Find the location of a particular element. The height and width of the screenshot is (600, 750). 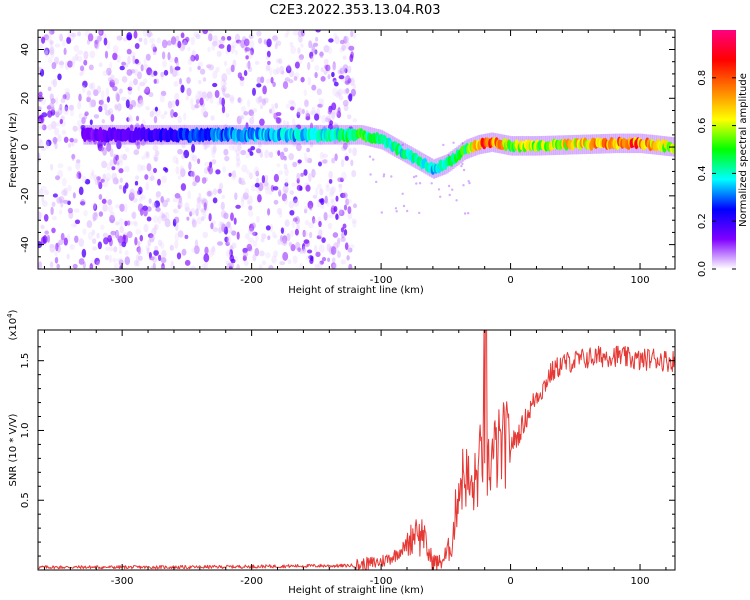

snr-x-tick-neg300: -300 is located at coordinates (122, 581).